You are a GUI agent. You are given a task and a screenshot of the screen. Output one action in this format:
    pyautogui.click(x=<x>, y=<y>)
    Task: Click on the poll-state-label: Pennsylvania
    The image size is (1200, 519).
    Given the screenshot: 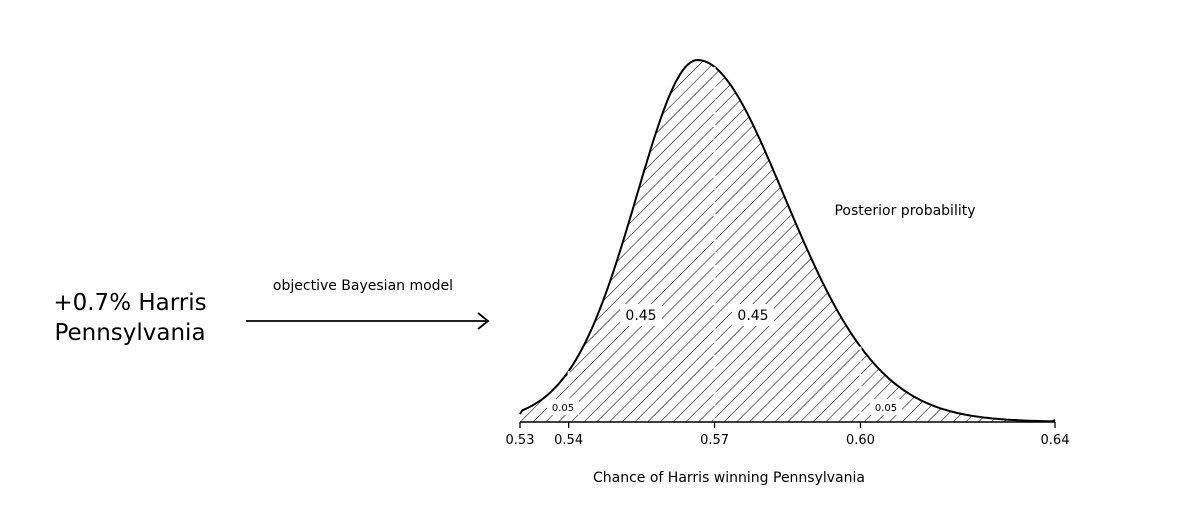 What is the action you would take?
    pyautogui.click(x=130, y=333)
    